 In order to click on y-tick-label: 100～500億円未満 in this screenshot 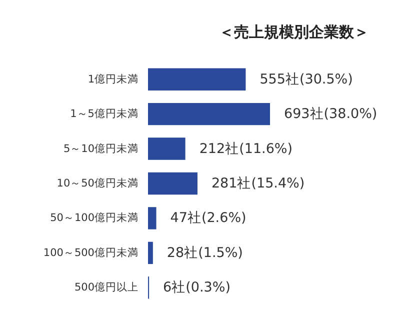, I will do `click(90, 252)`.